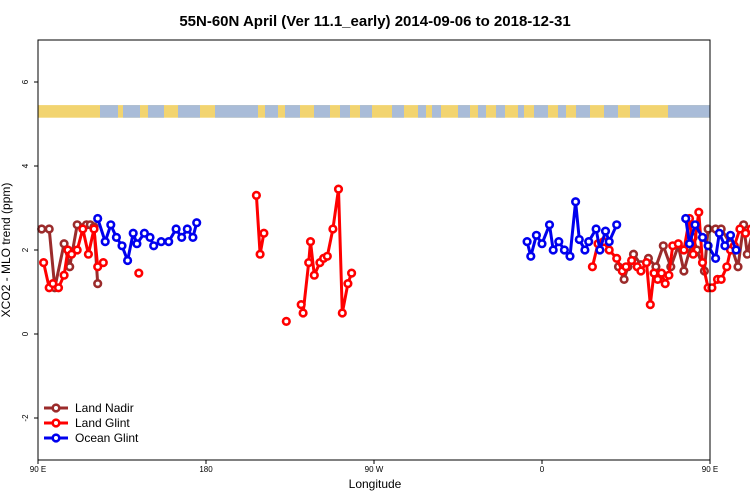 The height and width of the screenshot is (500, 750). I want to click on x-tick-label: 0, so click(542, 469).